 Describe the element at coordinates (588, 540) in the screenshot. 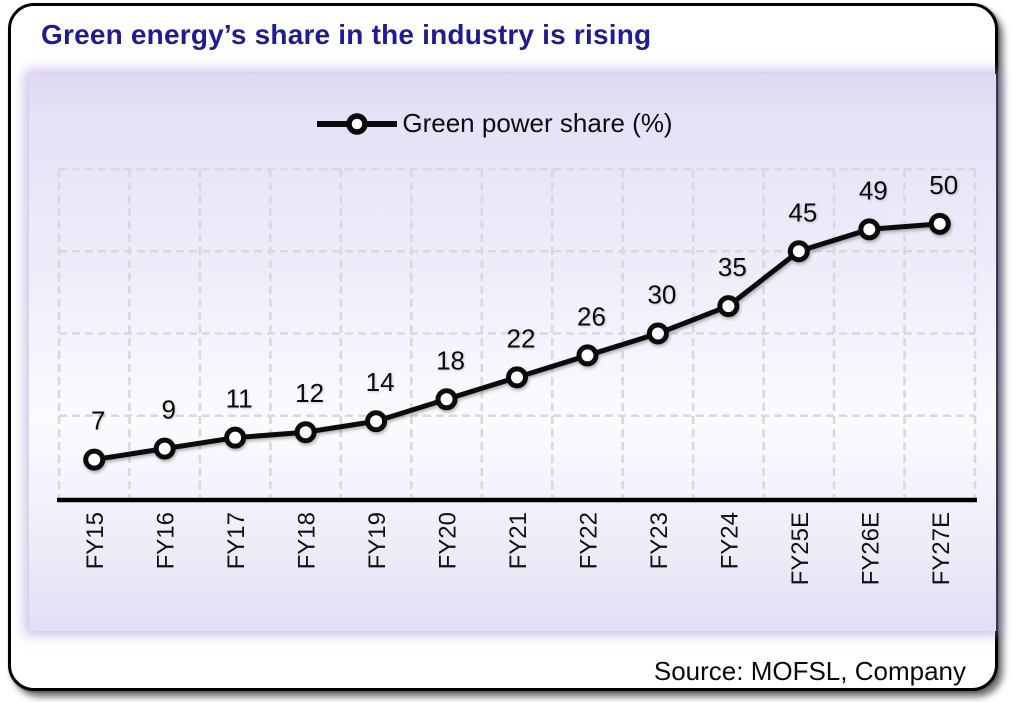

I see `x-axis-label: FY22` at that location.